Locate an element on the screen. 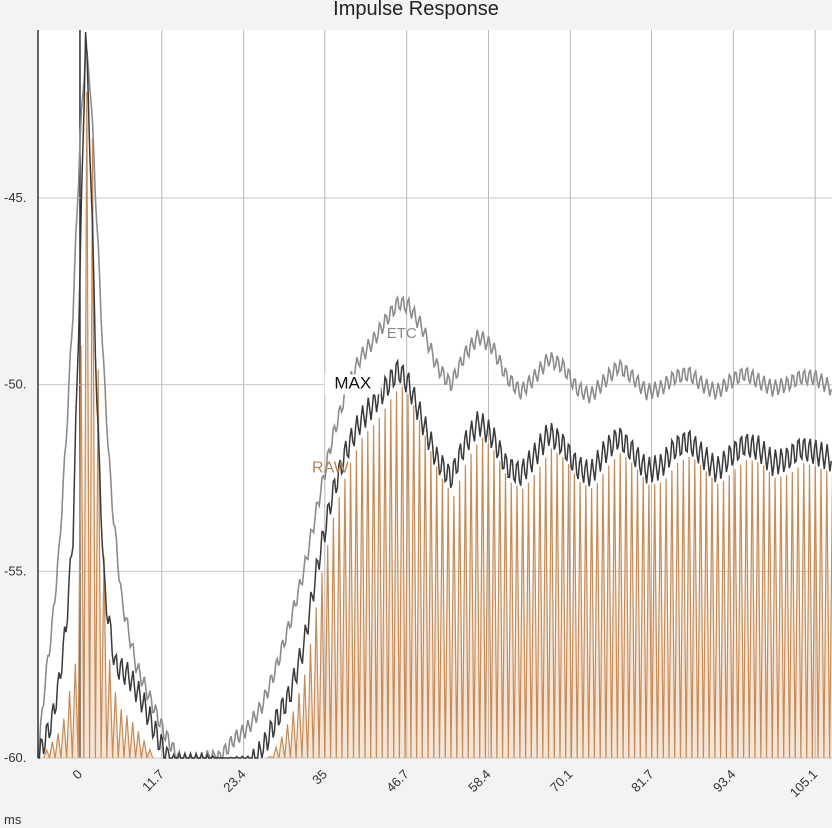 This screenshot has width=832, height=828. x-tick-label: 23.4 is located at coordinates (234, 781).